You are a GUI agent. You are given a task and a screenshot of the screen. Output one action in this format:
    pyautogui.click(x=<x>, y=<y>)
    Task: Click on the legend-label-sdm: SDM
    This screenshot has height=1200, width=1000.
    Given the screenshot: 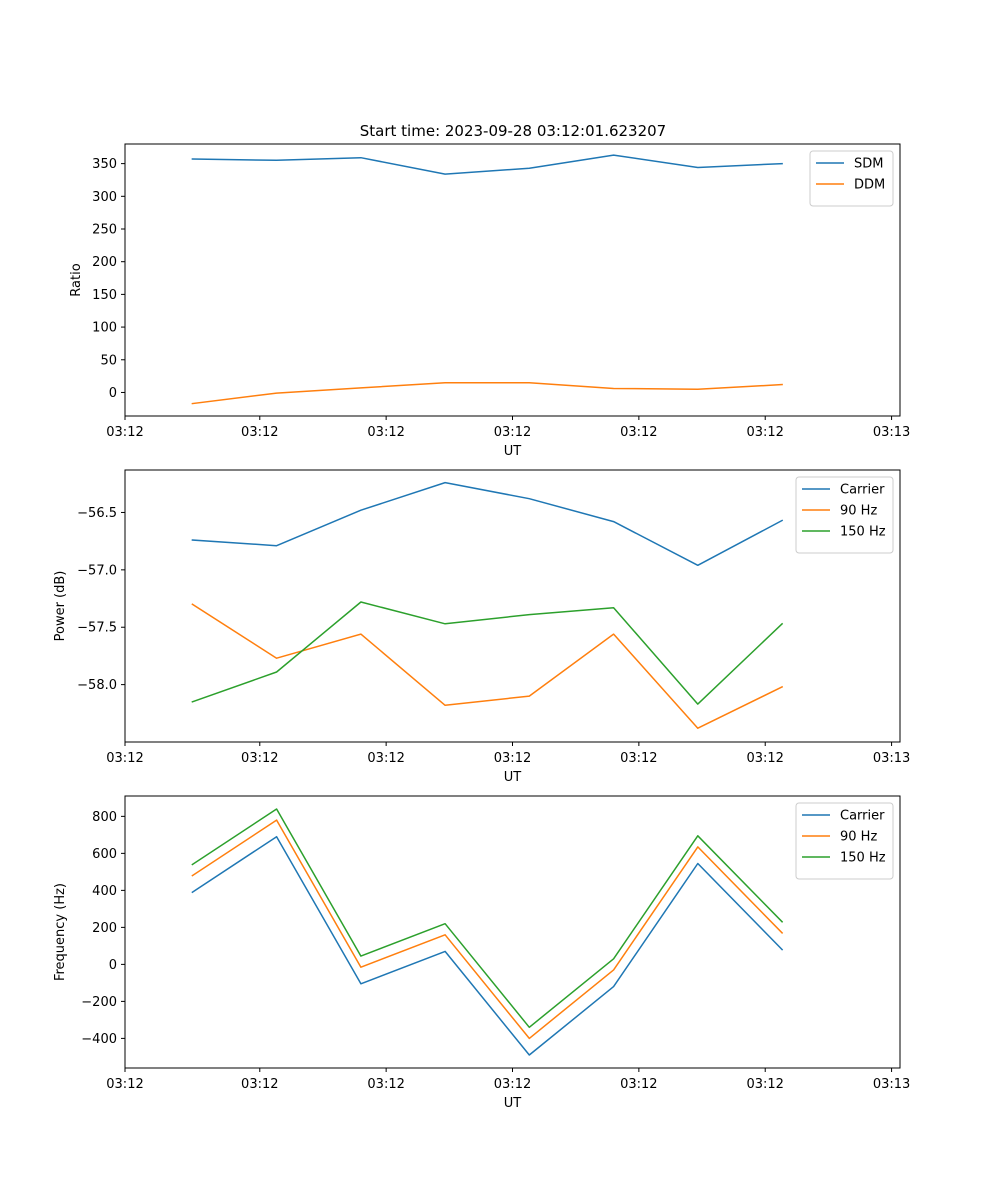 What is the action you would take?
    pyautogui.click(x=868, y=164)
    